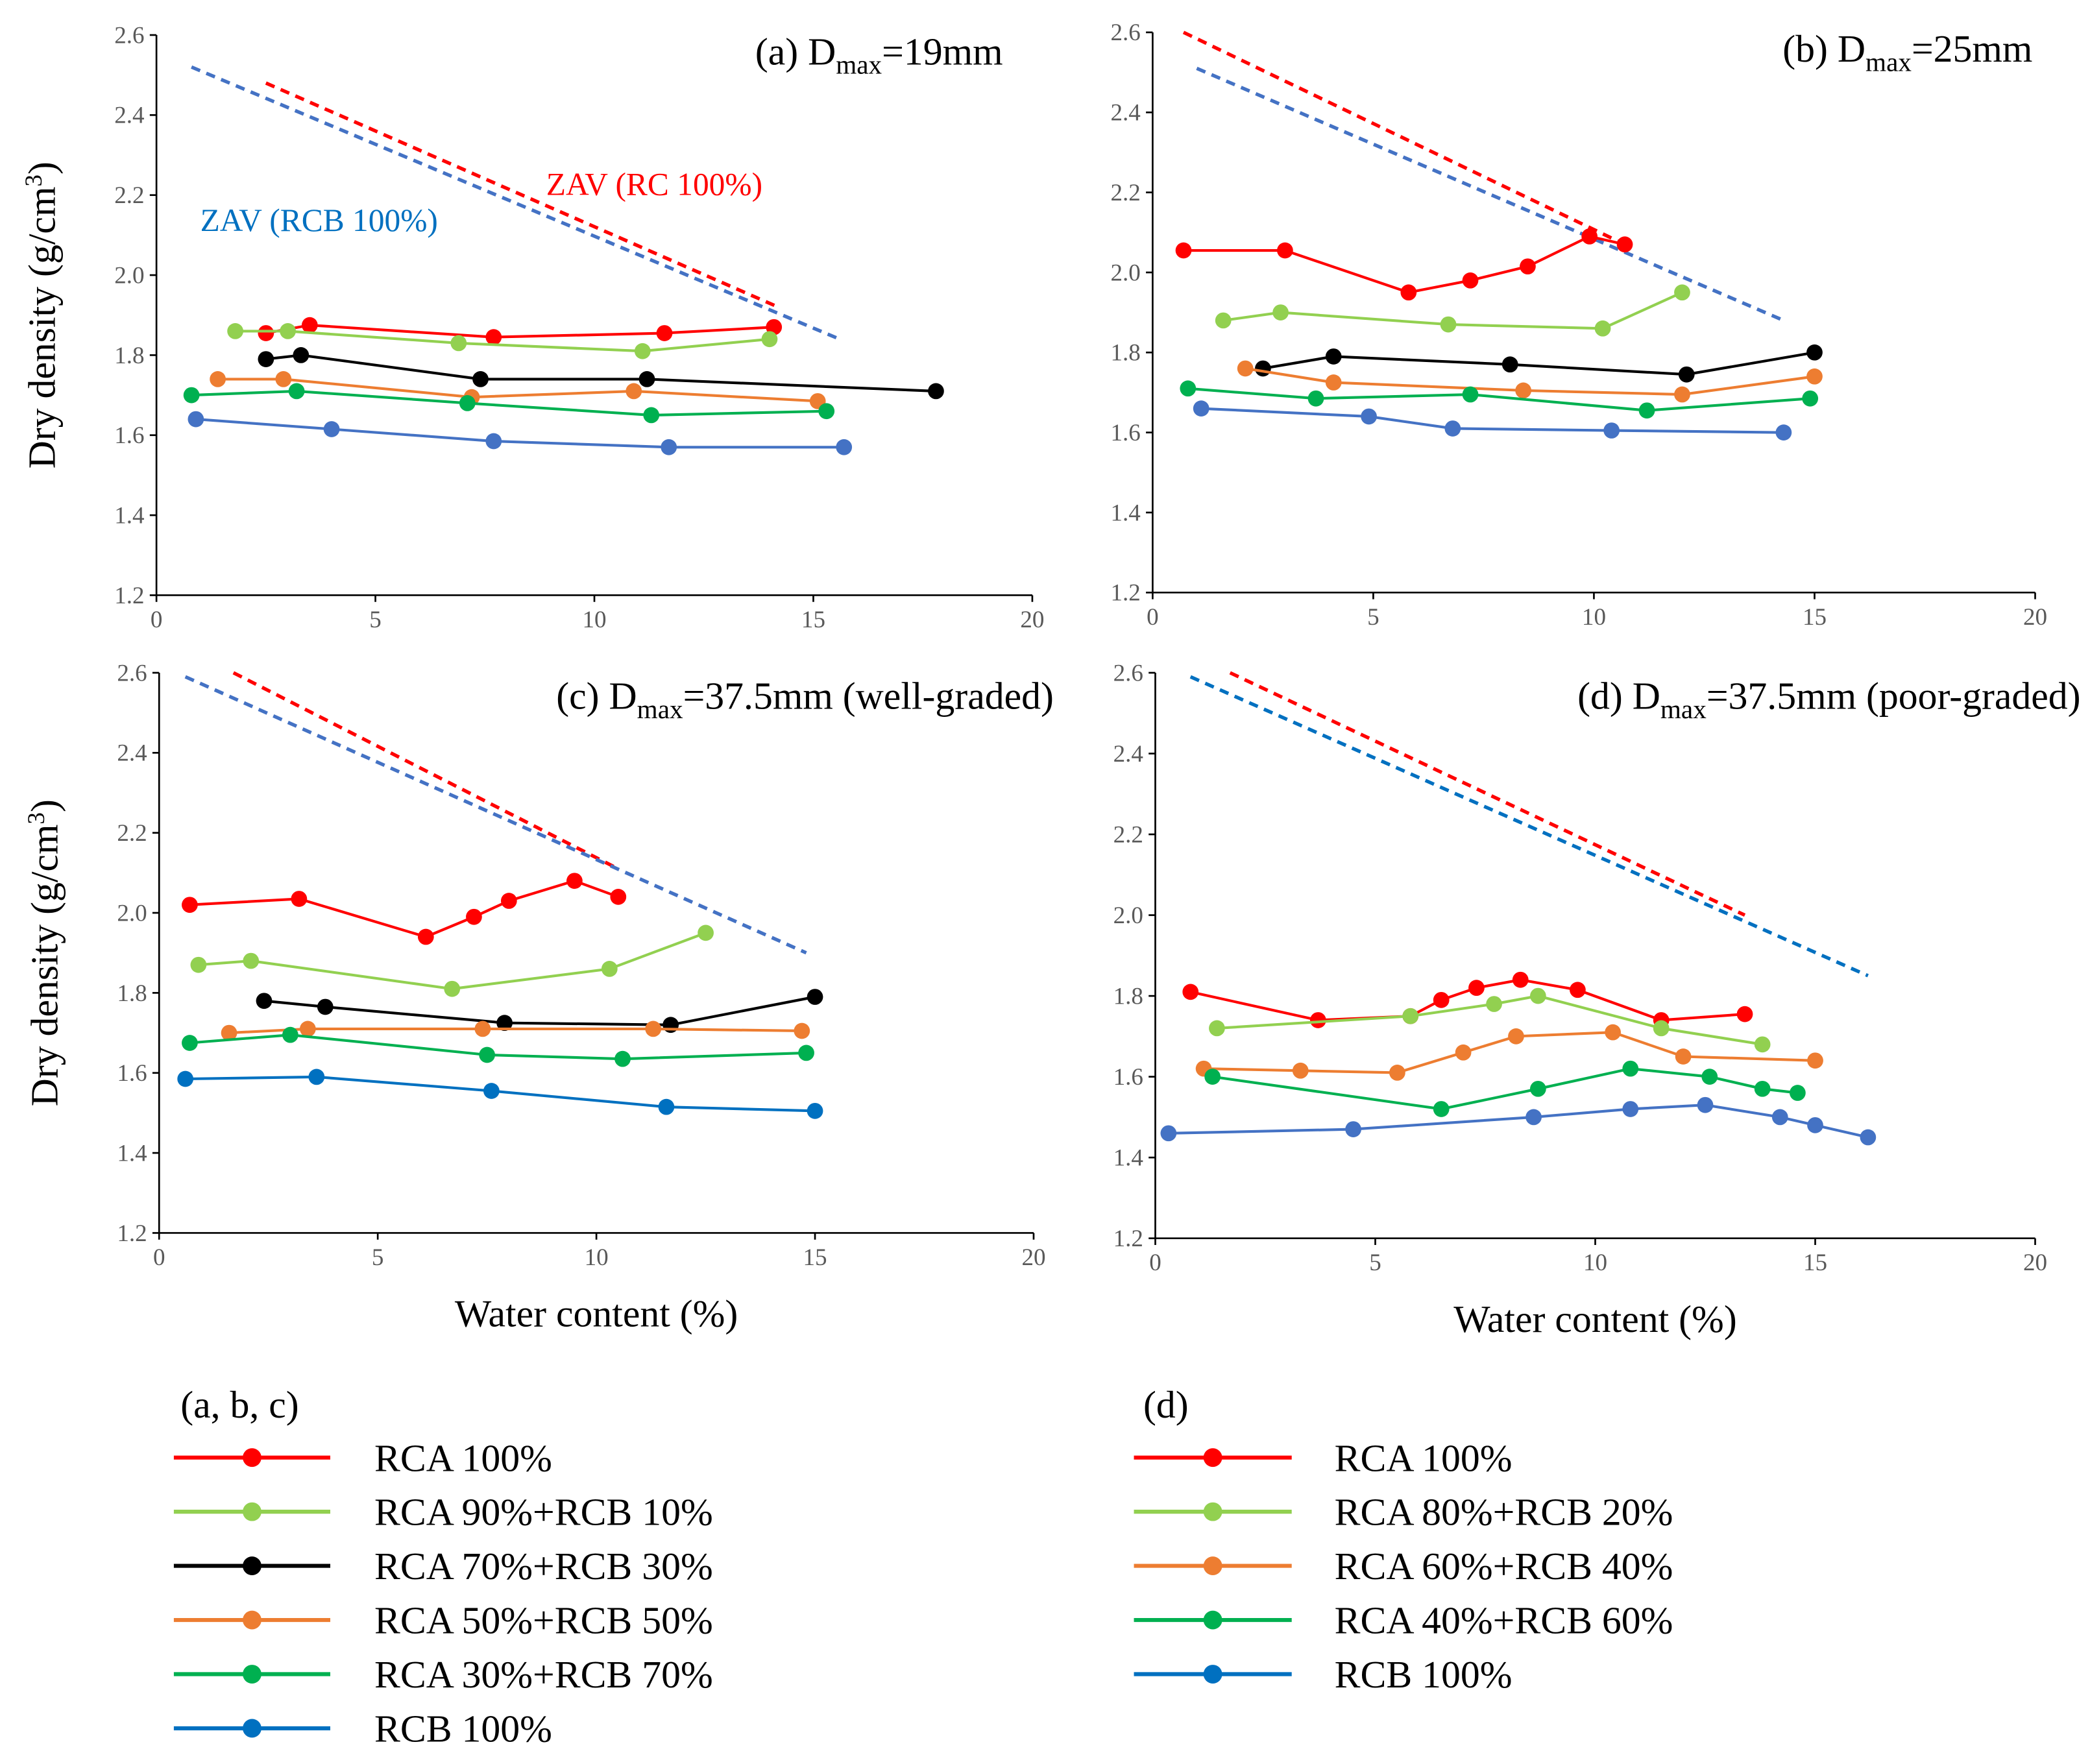  What do you see at coordinates (1403, 1512) in the screenshot?
I see `legend-item: RCA 80%+RCB 20%` at bounding box center [1403, 1512].